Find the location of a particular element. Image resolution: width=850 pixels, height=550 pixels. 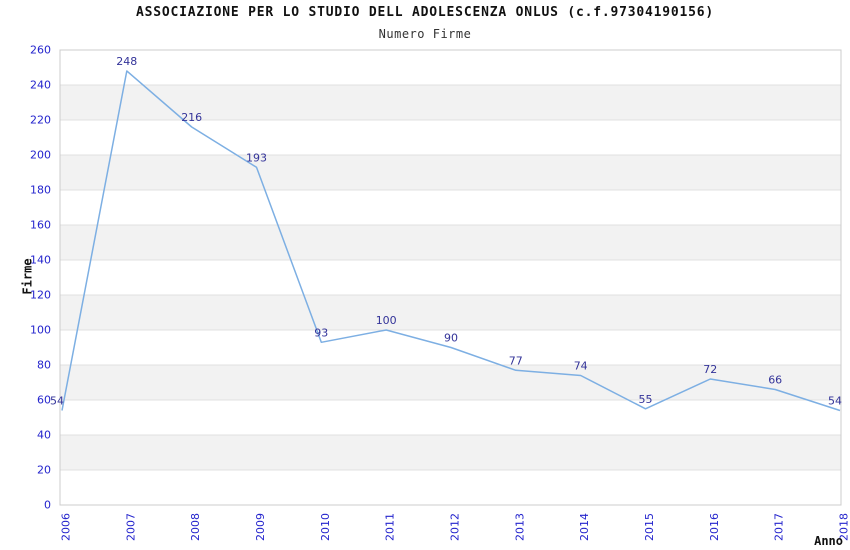

x-tick-label: 2014 is located at coordinates (584, 527).